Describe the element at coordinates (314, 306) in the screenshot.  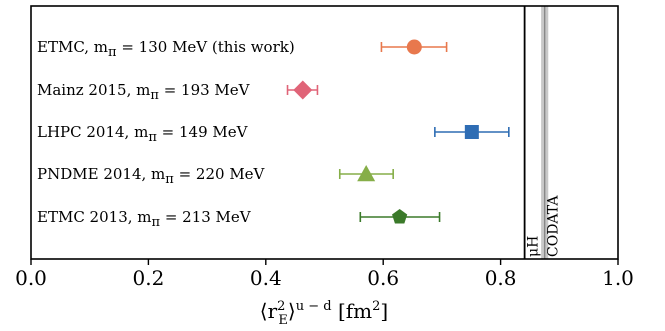
I see `x-axis-label-sup2: u − d` at that location.